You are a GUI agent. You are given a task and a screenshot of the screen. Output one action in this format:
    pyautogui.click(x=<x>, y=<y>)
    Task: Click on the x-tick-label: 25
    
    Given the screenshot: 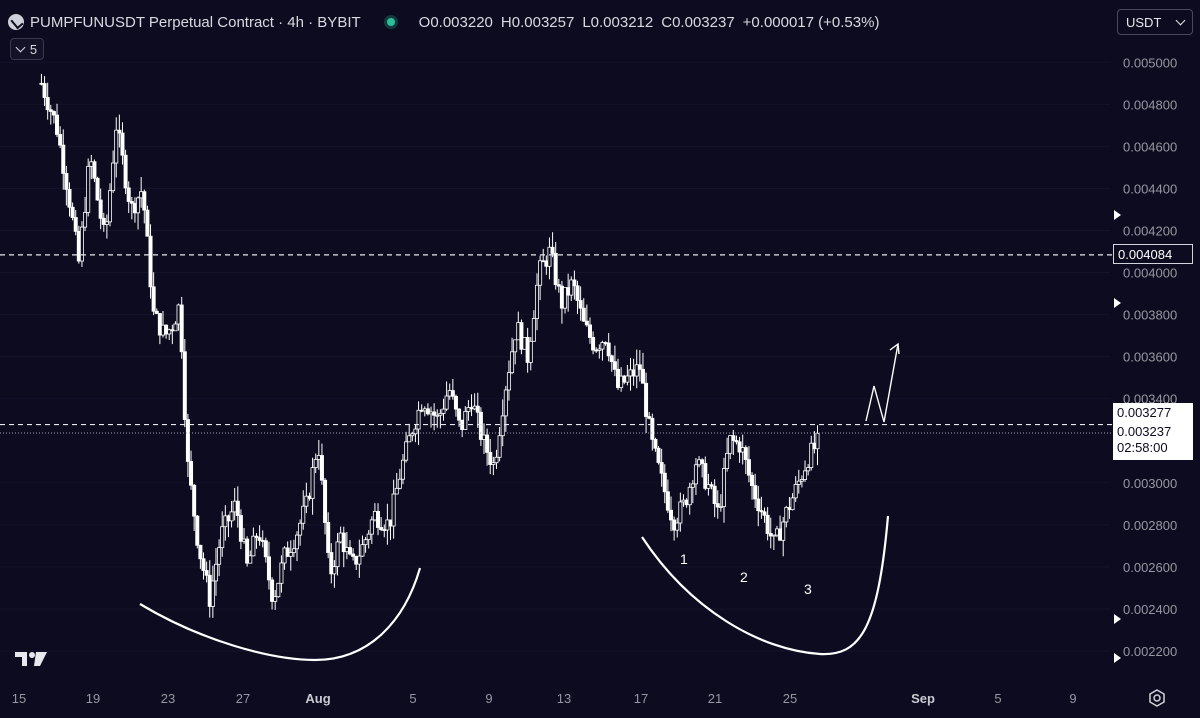 What is the action you would take?
    pyautogui.click(x=790, y=698)
    